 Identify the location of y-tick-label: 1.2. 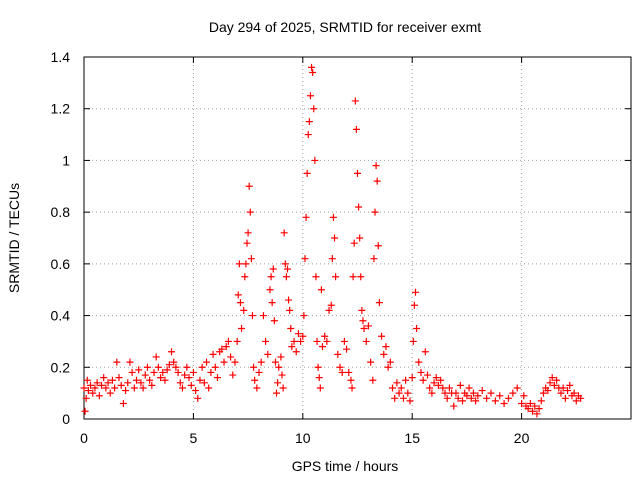
(61, 109).